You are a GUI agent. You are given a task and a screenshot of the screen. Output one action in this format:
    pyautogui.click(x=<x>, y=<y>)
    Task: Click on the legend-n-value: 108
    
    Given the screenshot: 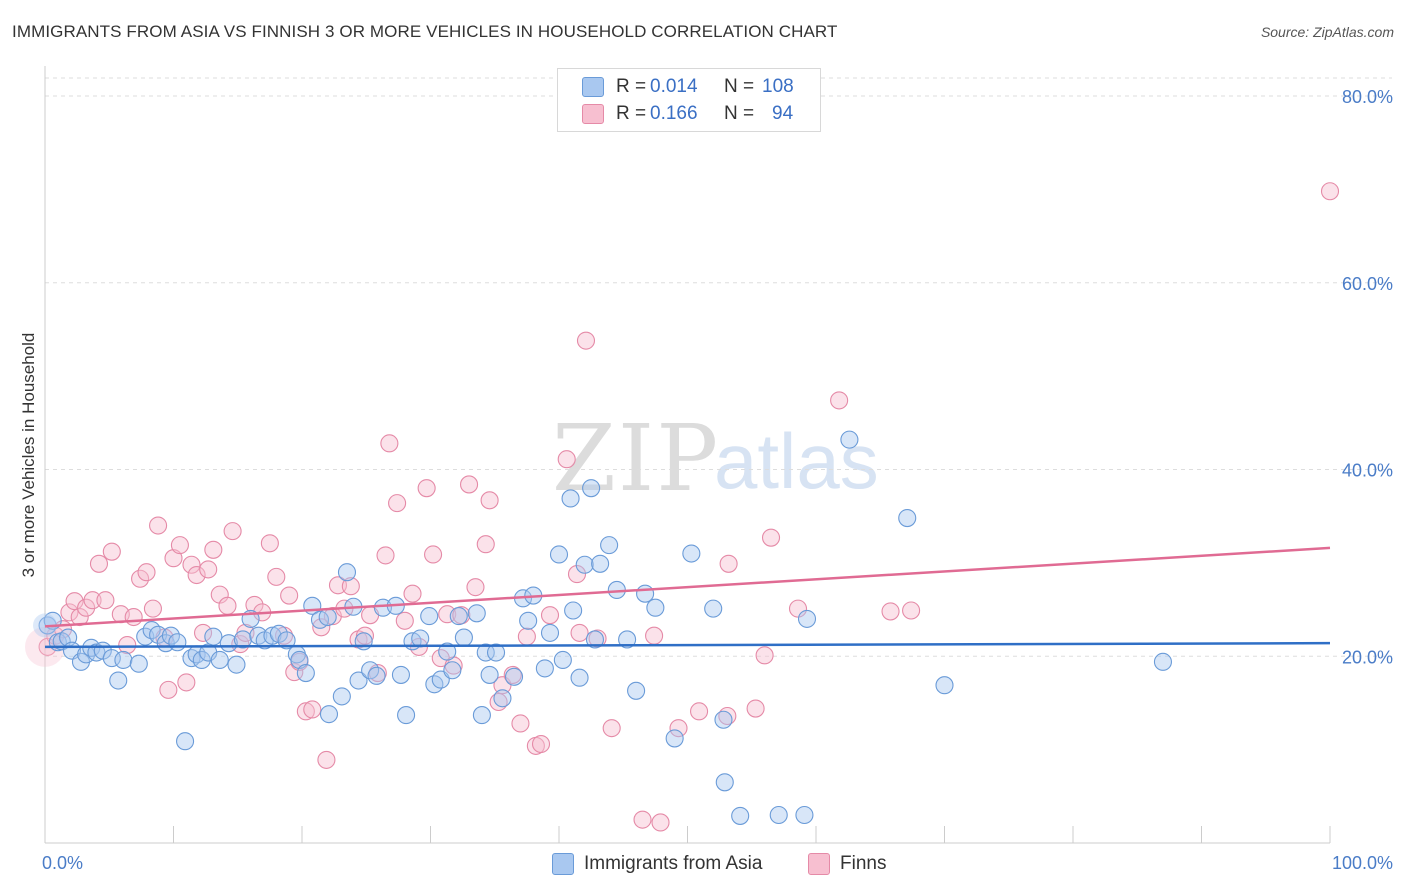 What is the action you would take?
    pyautogui.click(x=778, y=86)
    